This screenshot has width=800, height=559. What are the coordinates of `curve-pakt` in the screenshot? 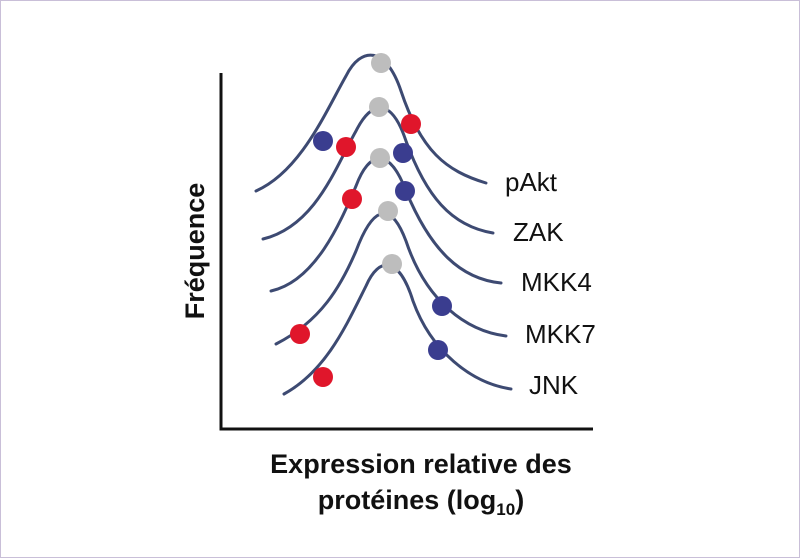 It's located at (371, 123).